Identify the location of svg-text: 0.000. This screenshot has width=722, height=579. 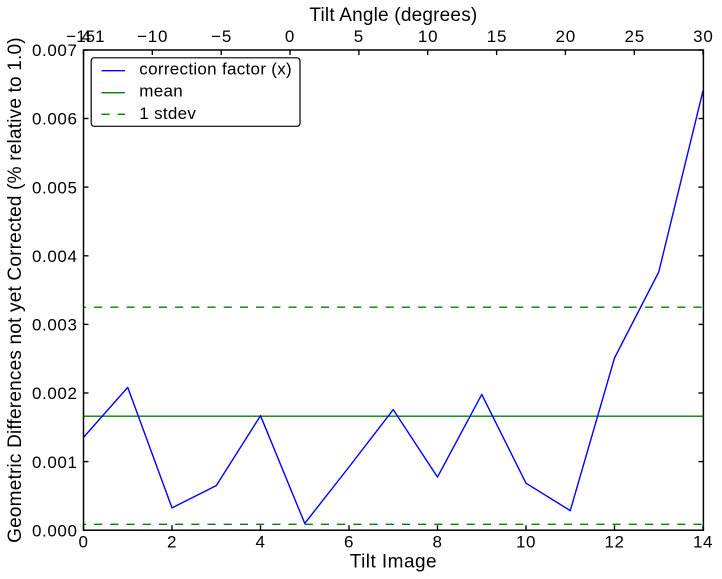
(55, 530).